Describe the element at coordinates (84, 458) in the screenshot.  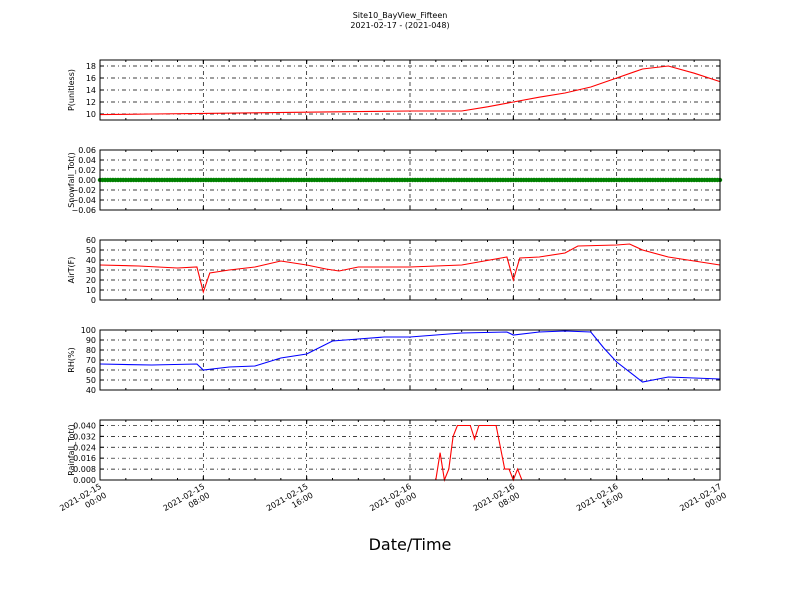
I see `y-tick-label: 0.016` at that location.